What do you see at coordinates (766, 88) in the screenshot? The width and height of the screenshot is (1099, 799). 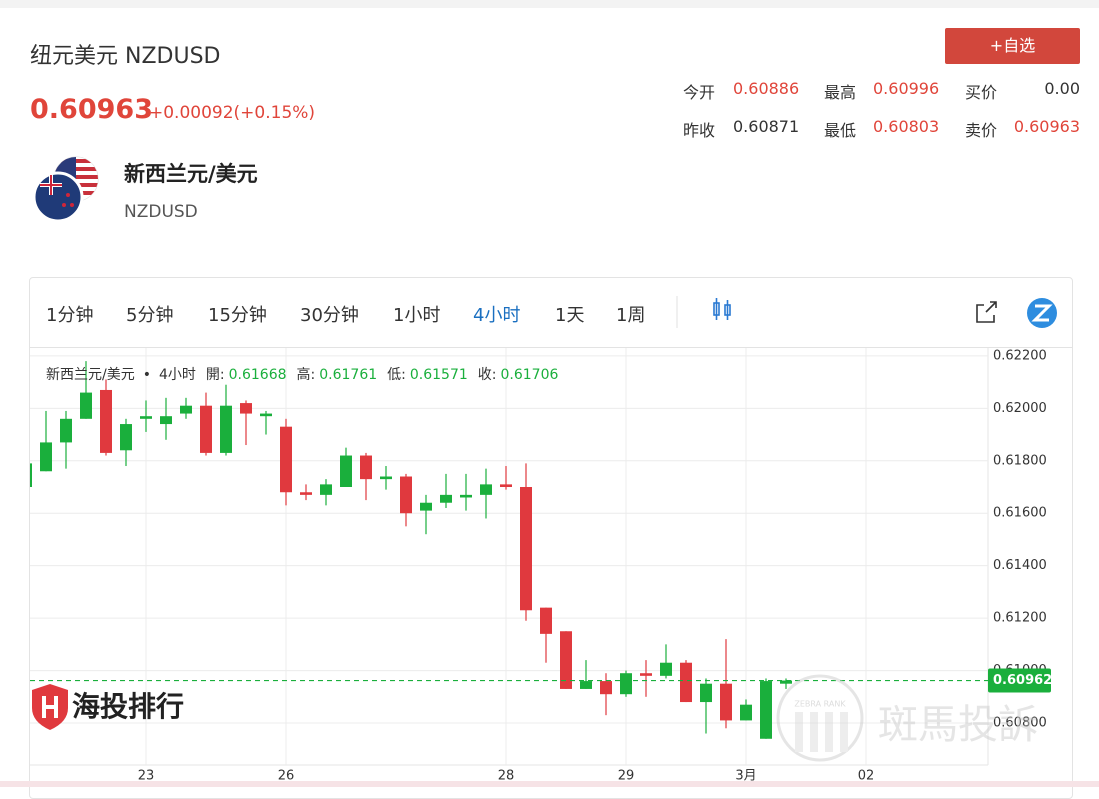 I see `stat-value: 0.60886` at bounding box center [766, 88].